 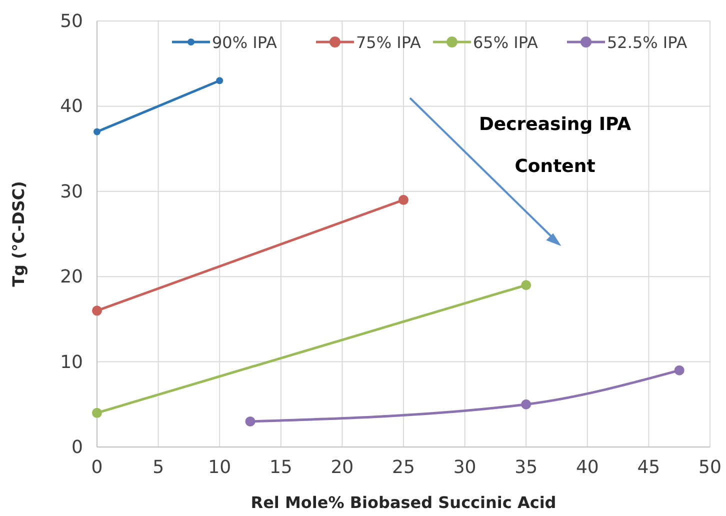 I want to click on legend-label: 65% IPA, so click(x=505, y=42).